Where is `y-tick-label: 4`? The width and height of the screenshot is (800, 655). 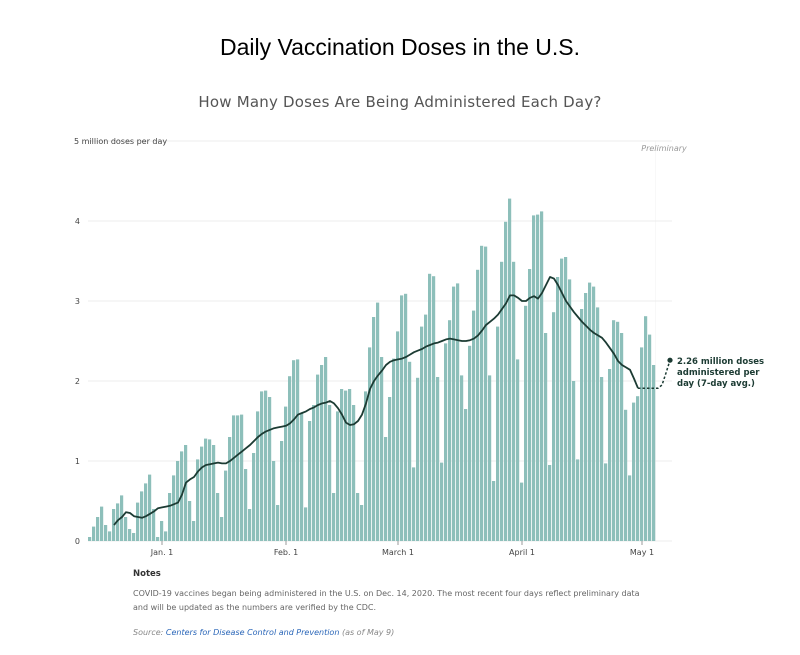 y-tick-label: 4 is located at coordinates (77, 221).